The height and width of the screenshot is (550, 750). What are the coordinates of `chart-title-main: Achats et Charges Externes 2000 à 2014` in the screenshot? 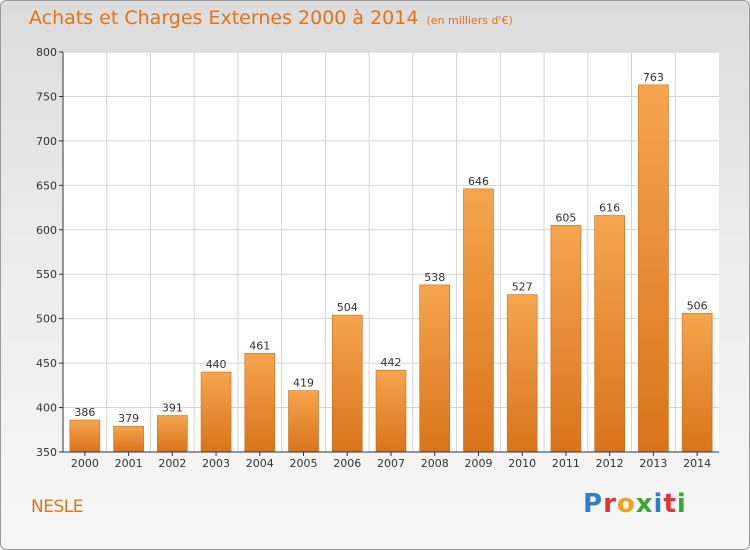 It's located at (224, 18).